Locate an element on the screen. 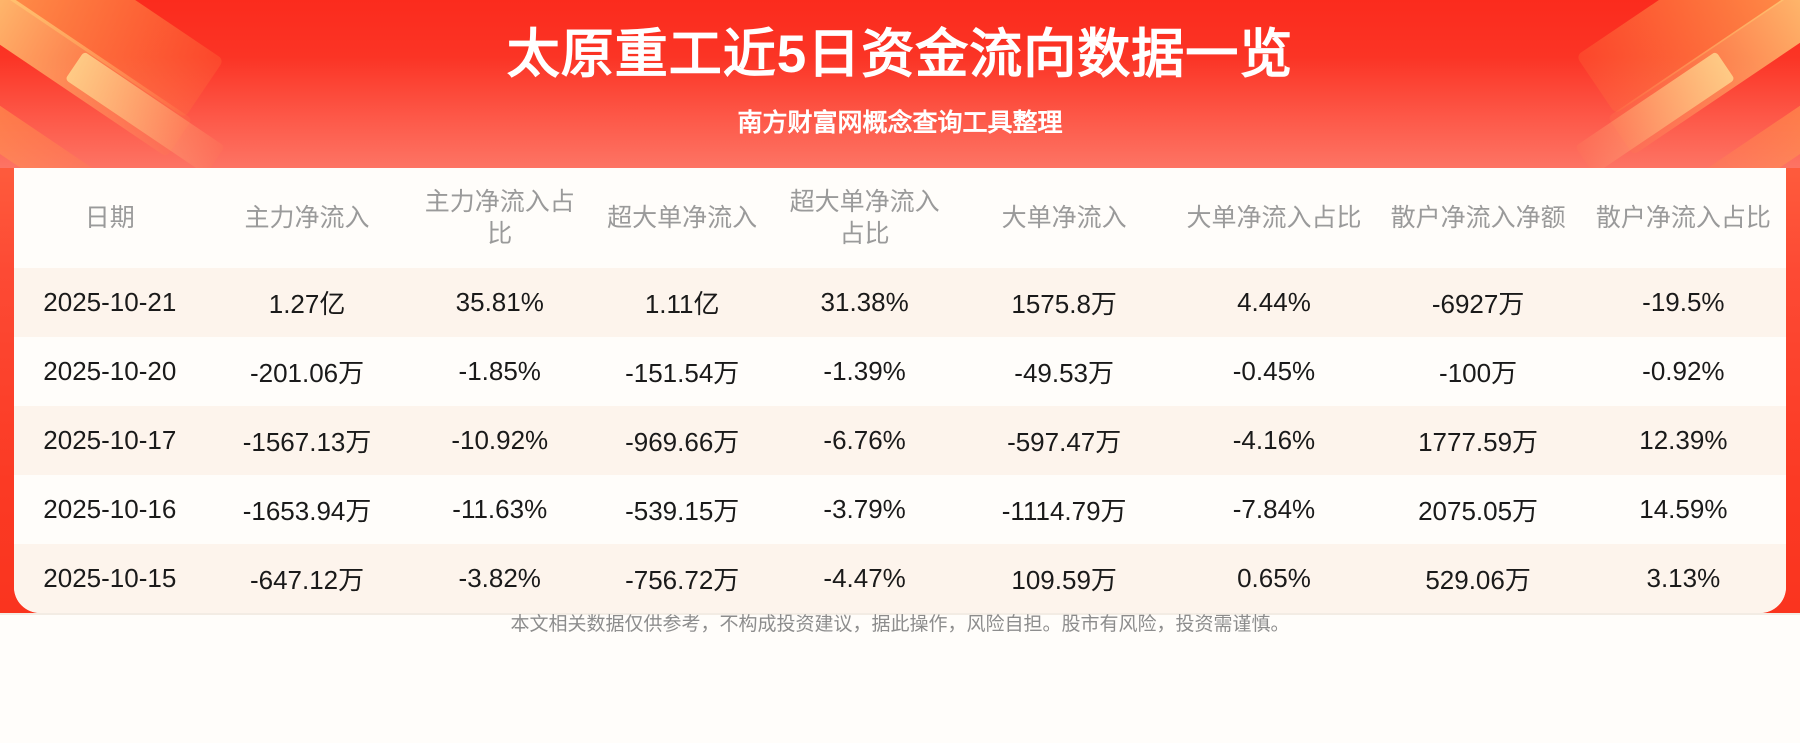  cell-xl-net-inflow-ratio: -6.76% is located at coordinates (864, 440).